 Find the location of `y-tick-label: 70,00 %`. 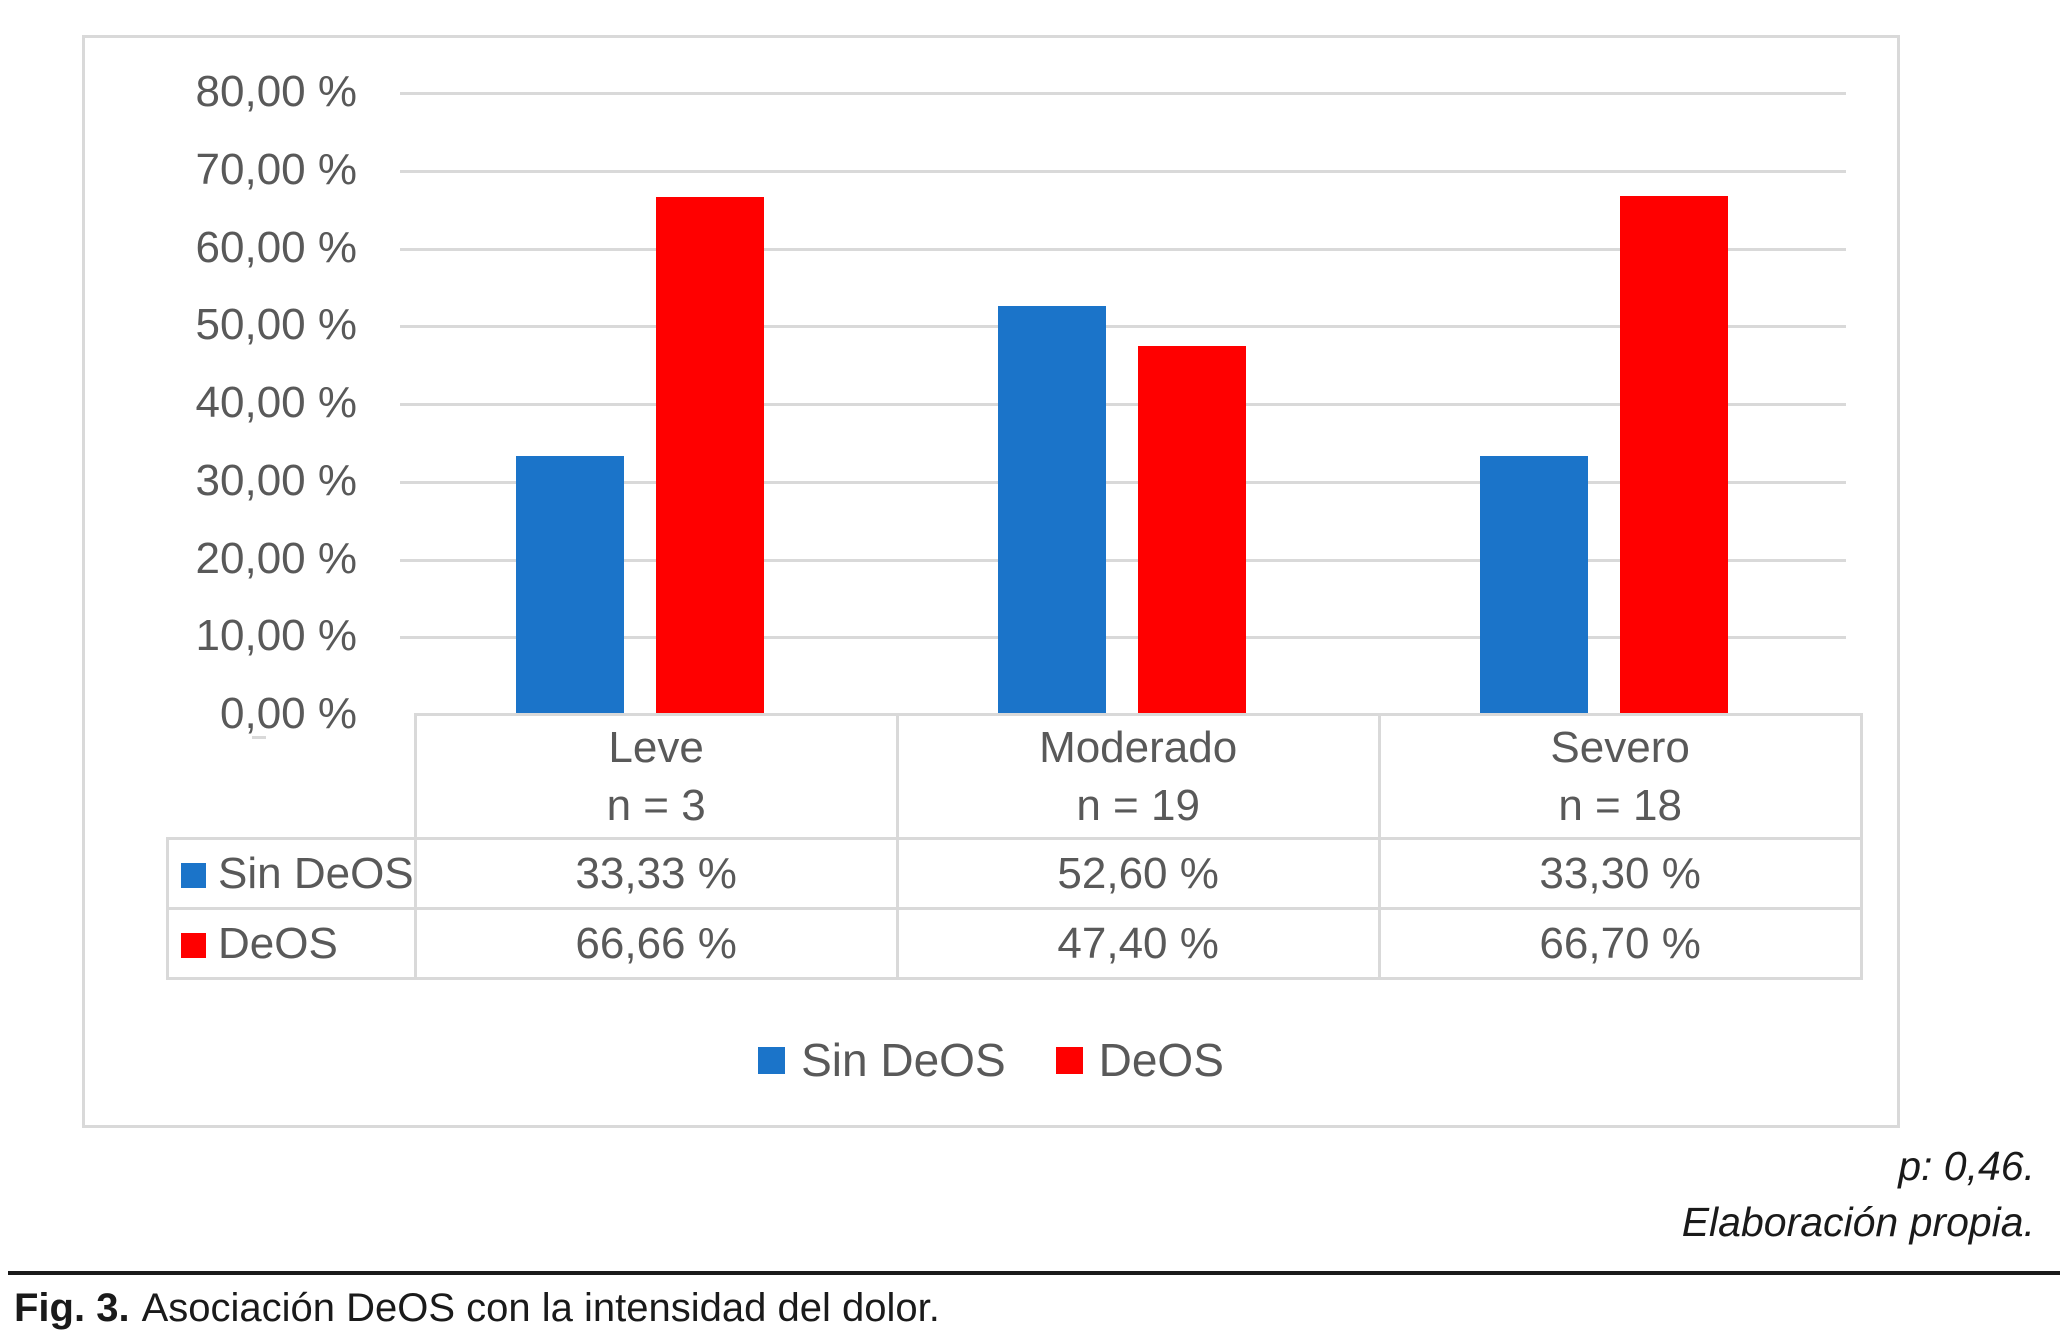

y-tick-label: 70,00 % is located at coordinates (276, 169).